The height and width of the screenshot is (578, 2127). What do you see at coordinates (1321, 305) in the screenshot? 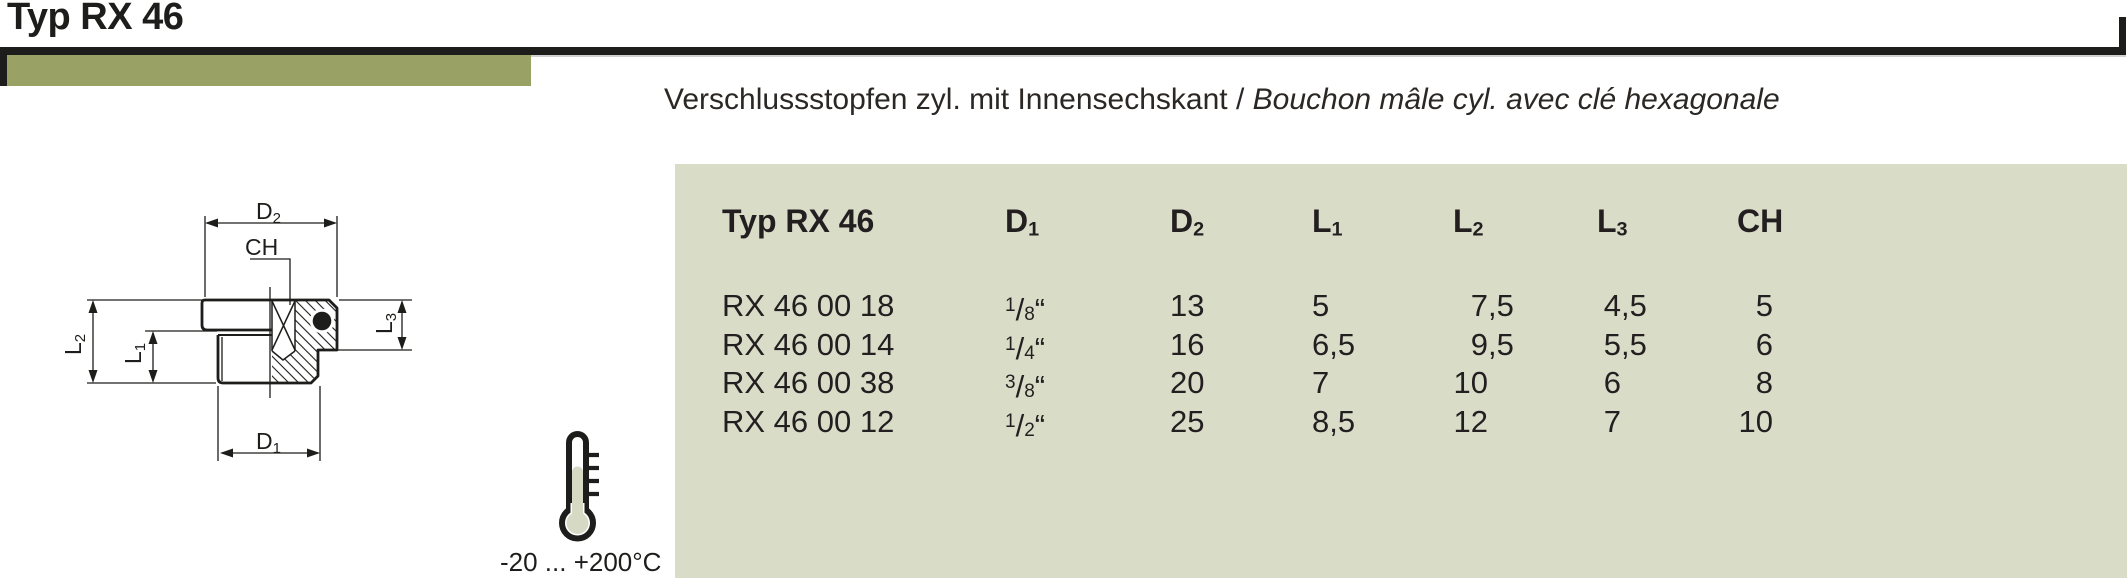
I see `cell-l1: 5` at bounding box center [1321, 305].